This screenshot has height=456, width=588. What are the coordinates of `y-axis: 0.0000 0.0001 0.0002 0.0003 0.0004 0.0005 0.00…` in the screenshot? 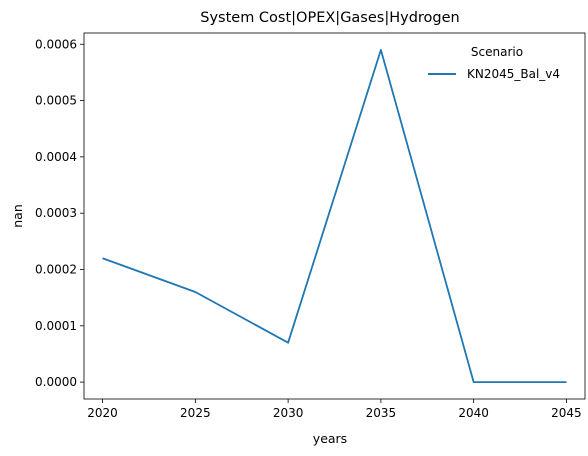 It's located at (59, 213).